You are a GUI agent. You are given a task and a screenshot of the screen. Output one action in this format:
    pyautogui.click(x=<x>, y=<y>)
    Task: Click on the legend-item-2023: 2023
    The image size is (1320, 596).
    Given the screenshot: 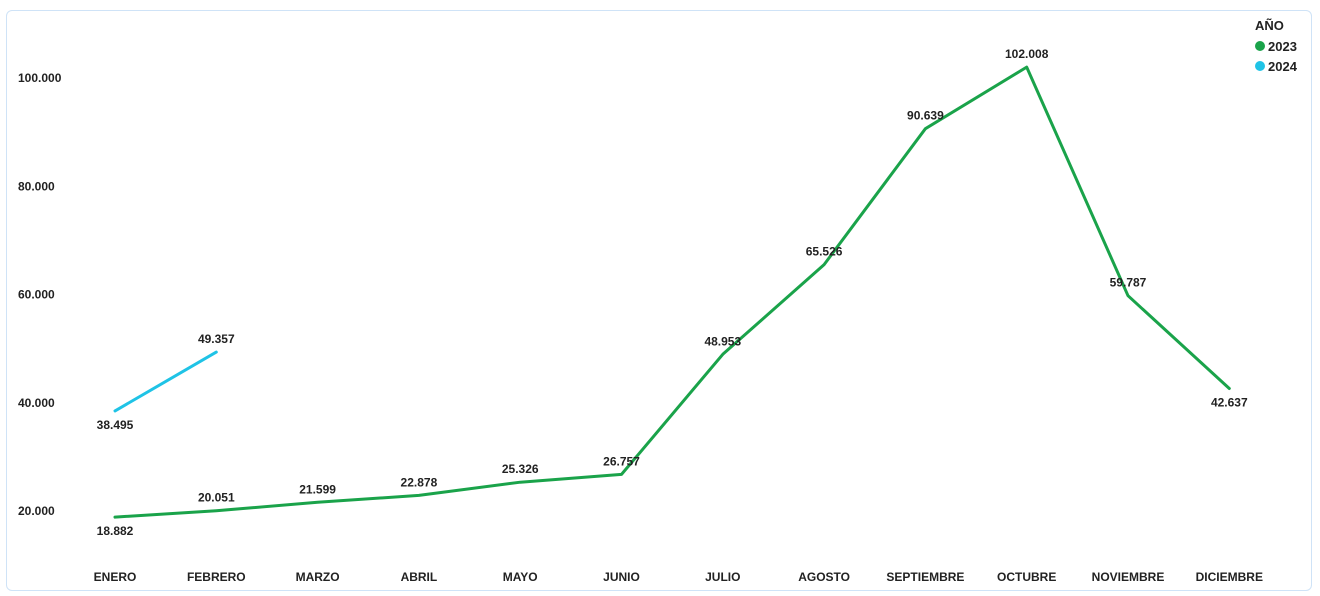 What is the action you would take?
    pyautogui.click(x=1276, y=46)
    